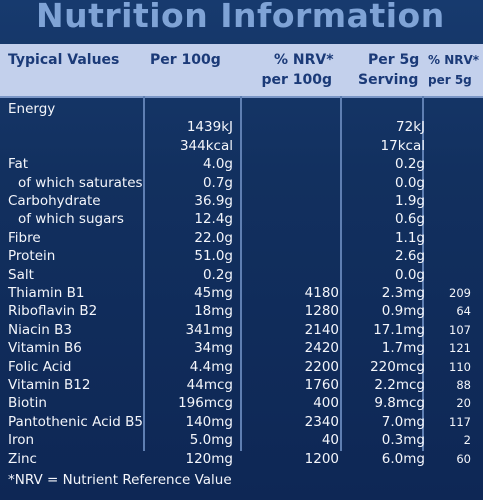 The height and width of the screenshot is (500, 483). Describe the element at coordinates (297, 80) in the screenshot. I see `header-nrv-100g-line2: per 100g` at that location.